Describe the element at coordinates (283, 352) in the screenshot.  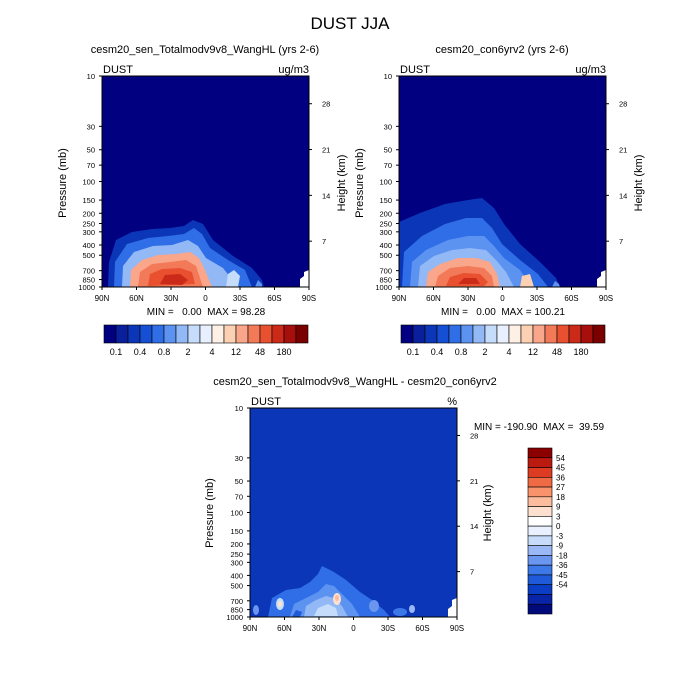
I see `panel-1-colorbar-label: 180` at that location.